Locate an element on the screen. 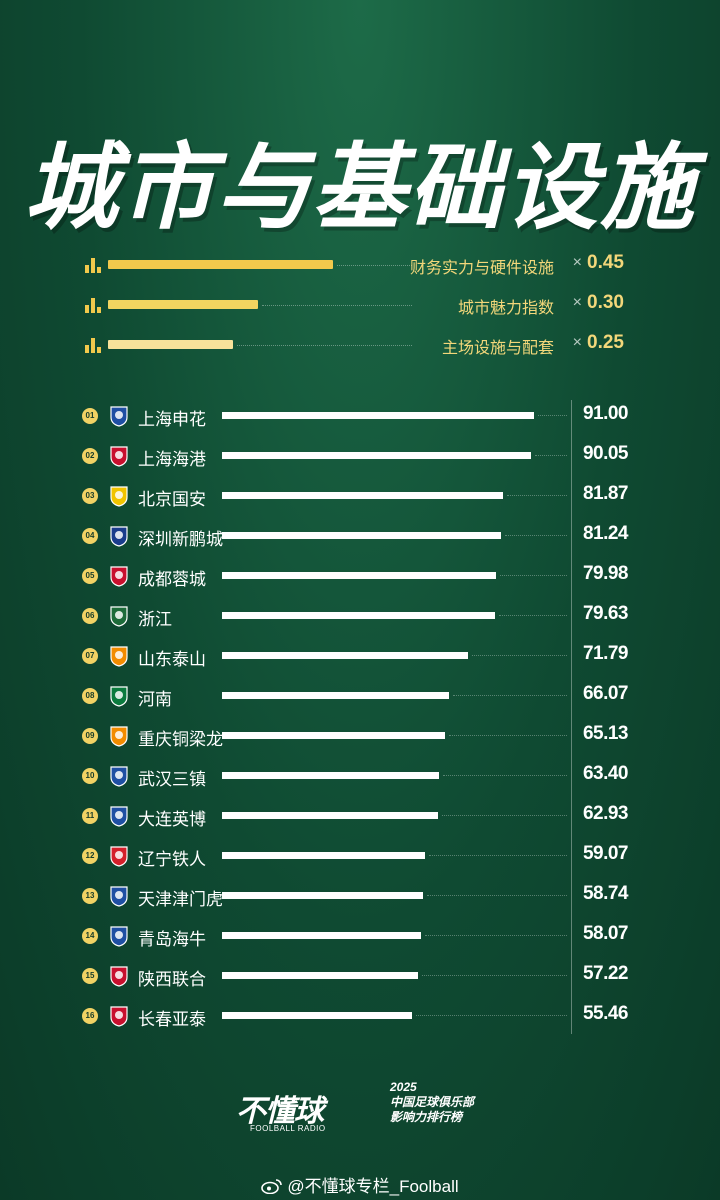 The width and height of the screenshot is (720, 1200). metric-label: 城市魅力指数 is located at coordinates (505, 308).